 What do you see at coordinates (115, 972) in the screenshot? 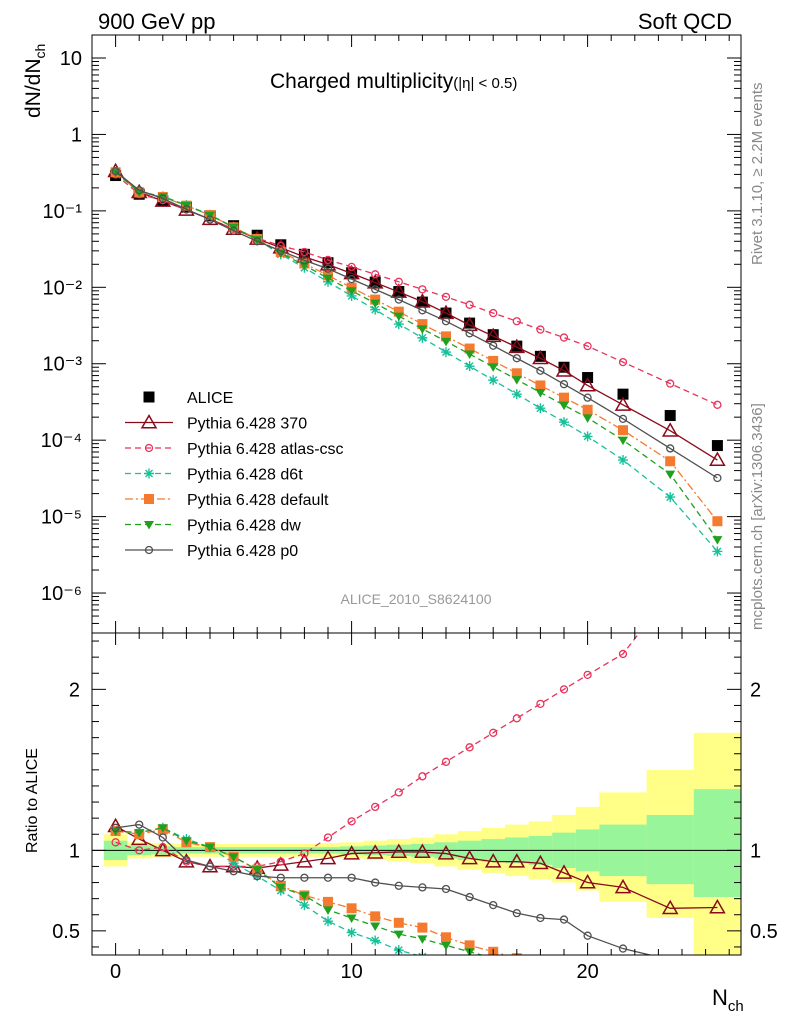
I see `x-tick-label: 0` at bounding box center [115, 972].